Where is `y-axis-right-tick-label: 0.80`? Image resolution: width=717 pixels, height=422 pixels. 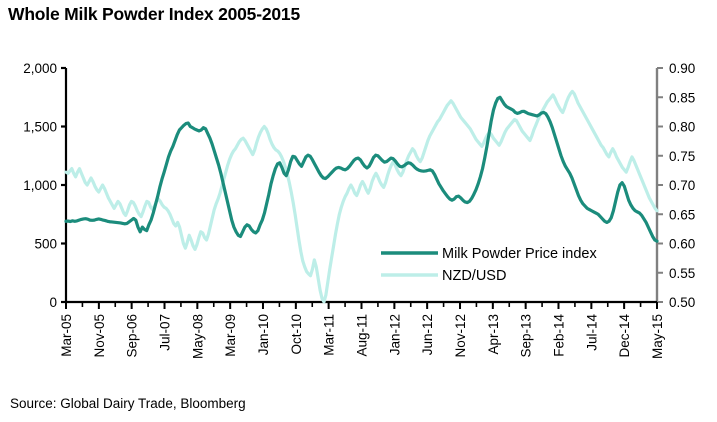 y-axis-right-tick-label: 0.80 is located at coordinates (682, 127).